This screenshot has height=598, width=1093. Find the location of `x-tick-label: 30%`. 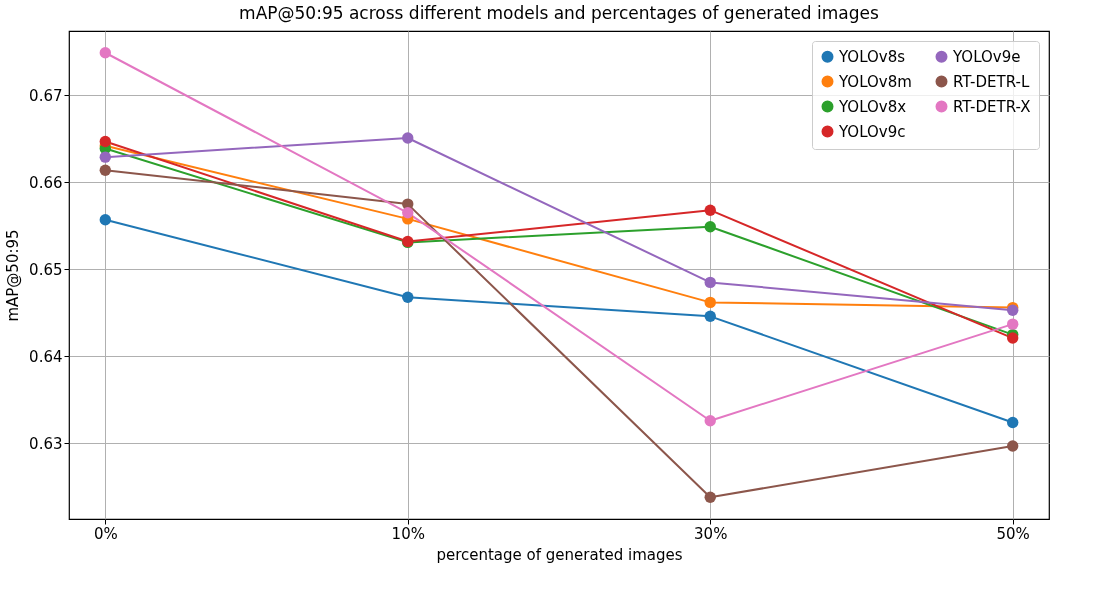

x-tick-label: 30% is located at coordinates (711, 533).